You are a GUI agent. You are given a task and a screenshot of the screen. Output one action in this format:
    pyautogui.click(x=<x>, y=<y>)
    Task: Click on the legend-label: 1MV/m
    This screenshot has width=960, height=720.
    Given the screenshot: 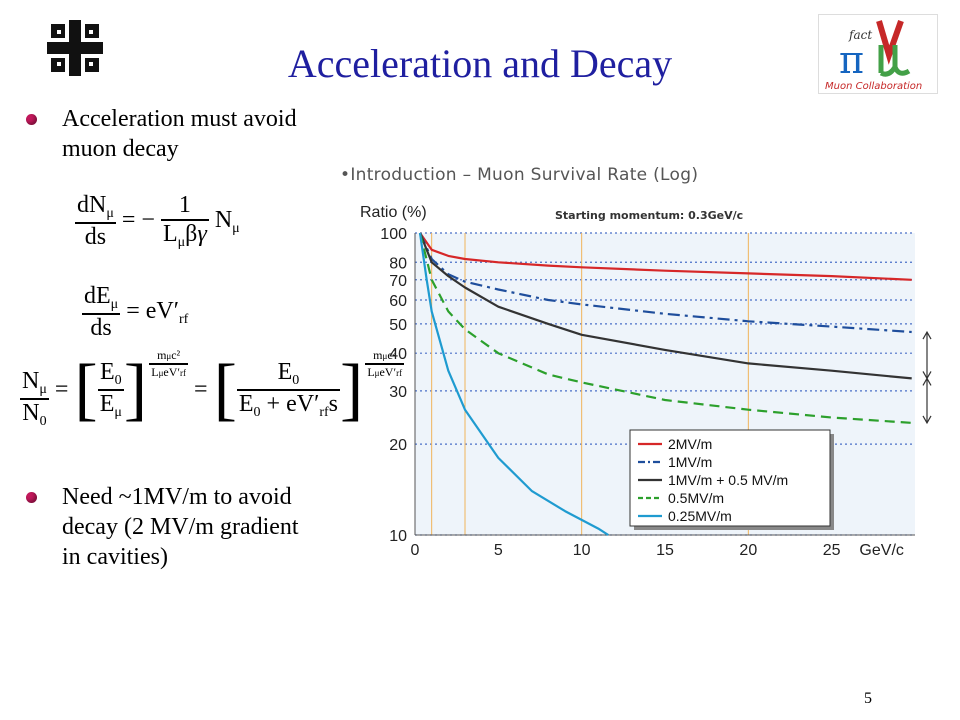 What is the action you would take?
    pyautogui.click(x=690, y=462)
    